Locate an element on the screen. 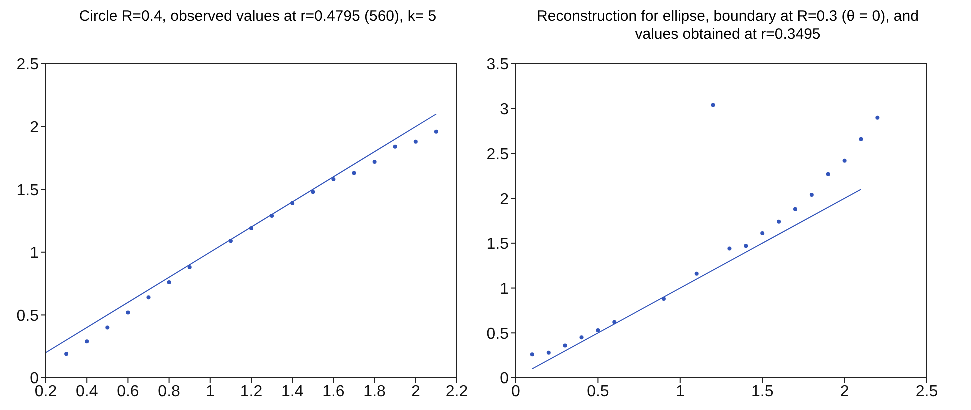 Image resolution: width=971 pixels, height=410 pixels. x-tick-label: 1.4 is located at coordinates (292, 391).